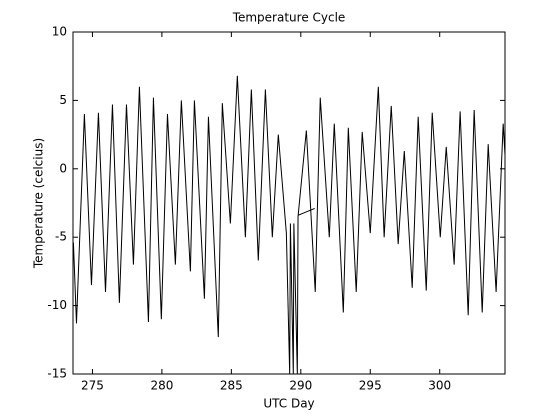 Image resolution: width=560 pixels, height=420 pixels. Describe the element at coordinates (63, 100) in the screenshot. I see `y-tick-label: 5` at that location.